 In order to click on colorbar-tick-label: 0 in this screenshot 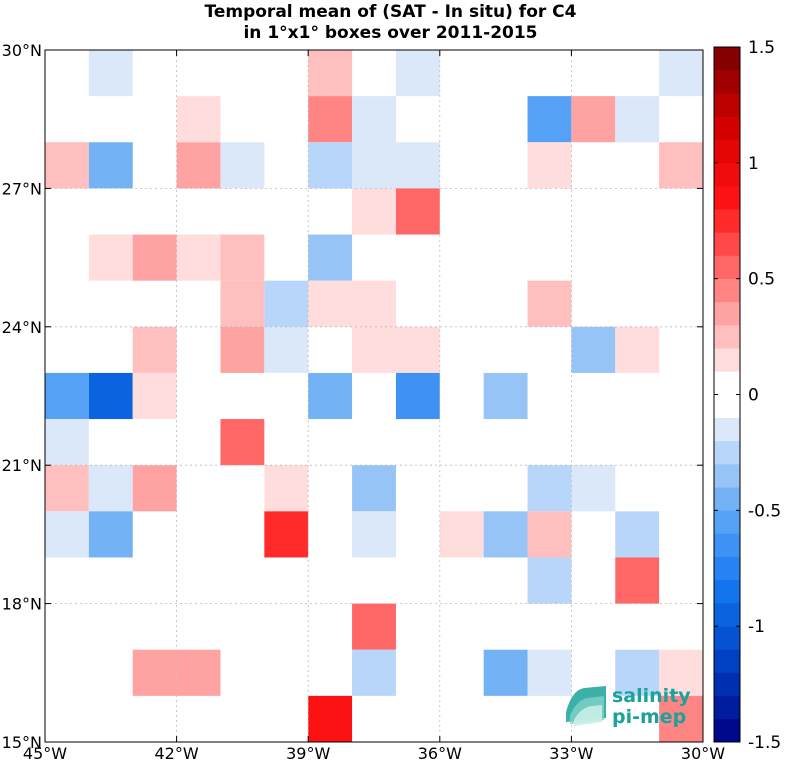, I will do `click(753, 396)`.